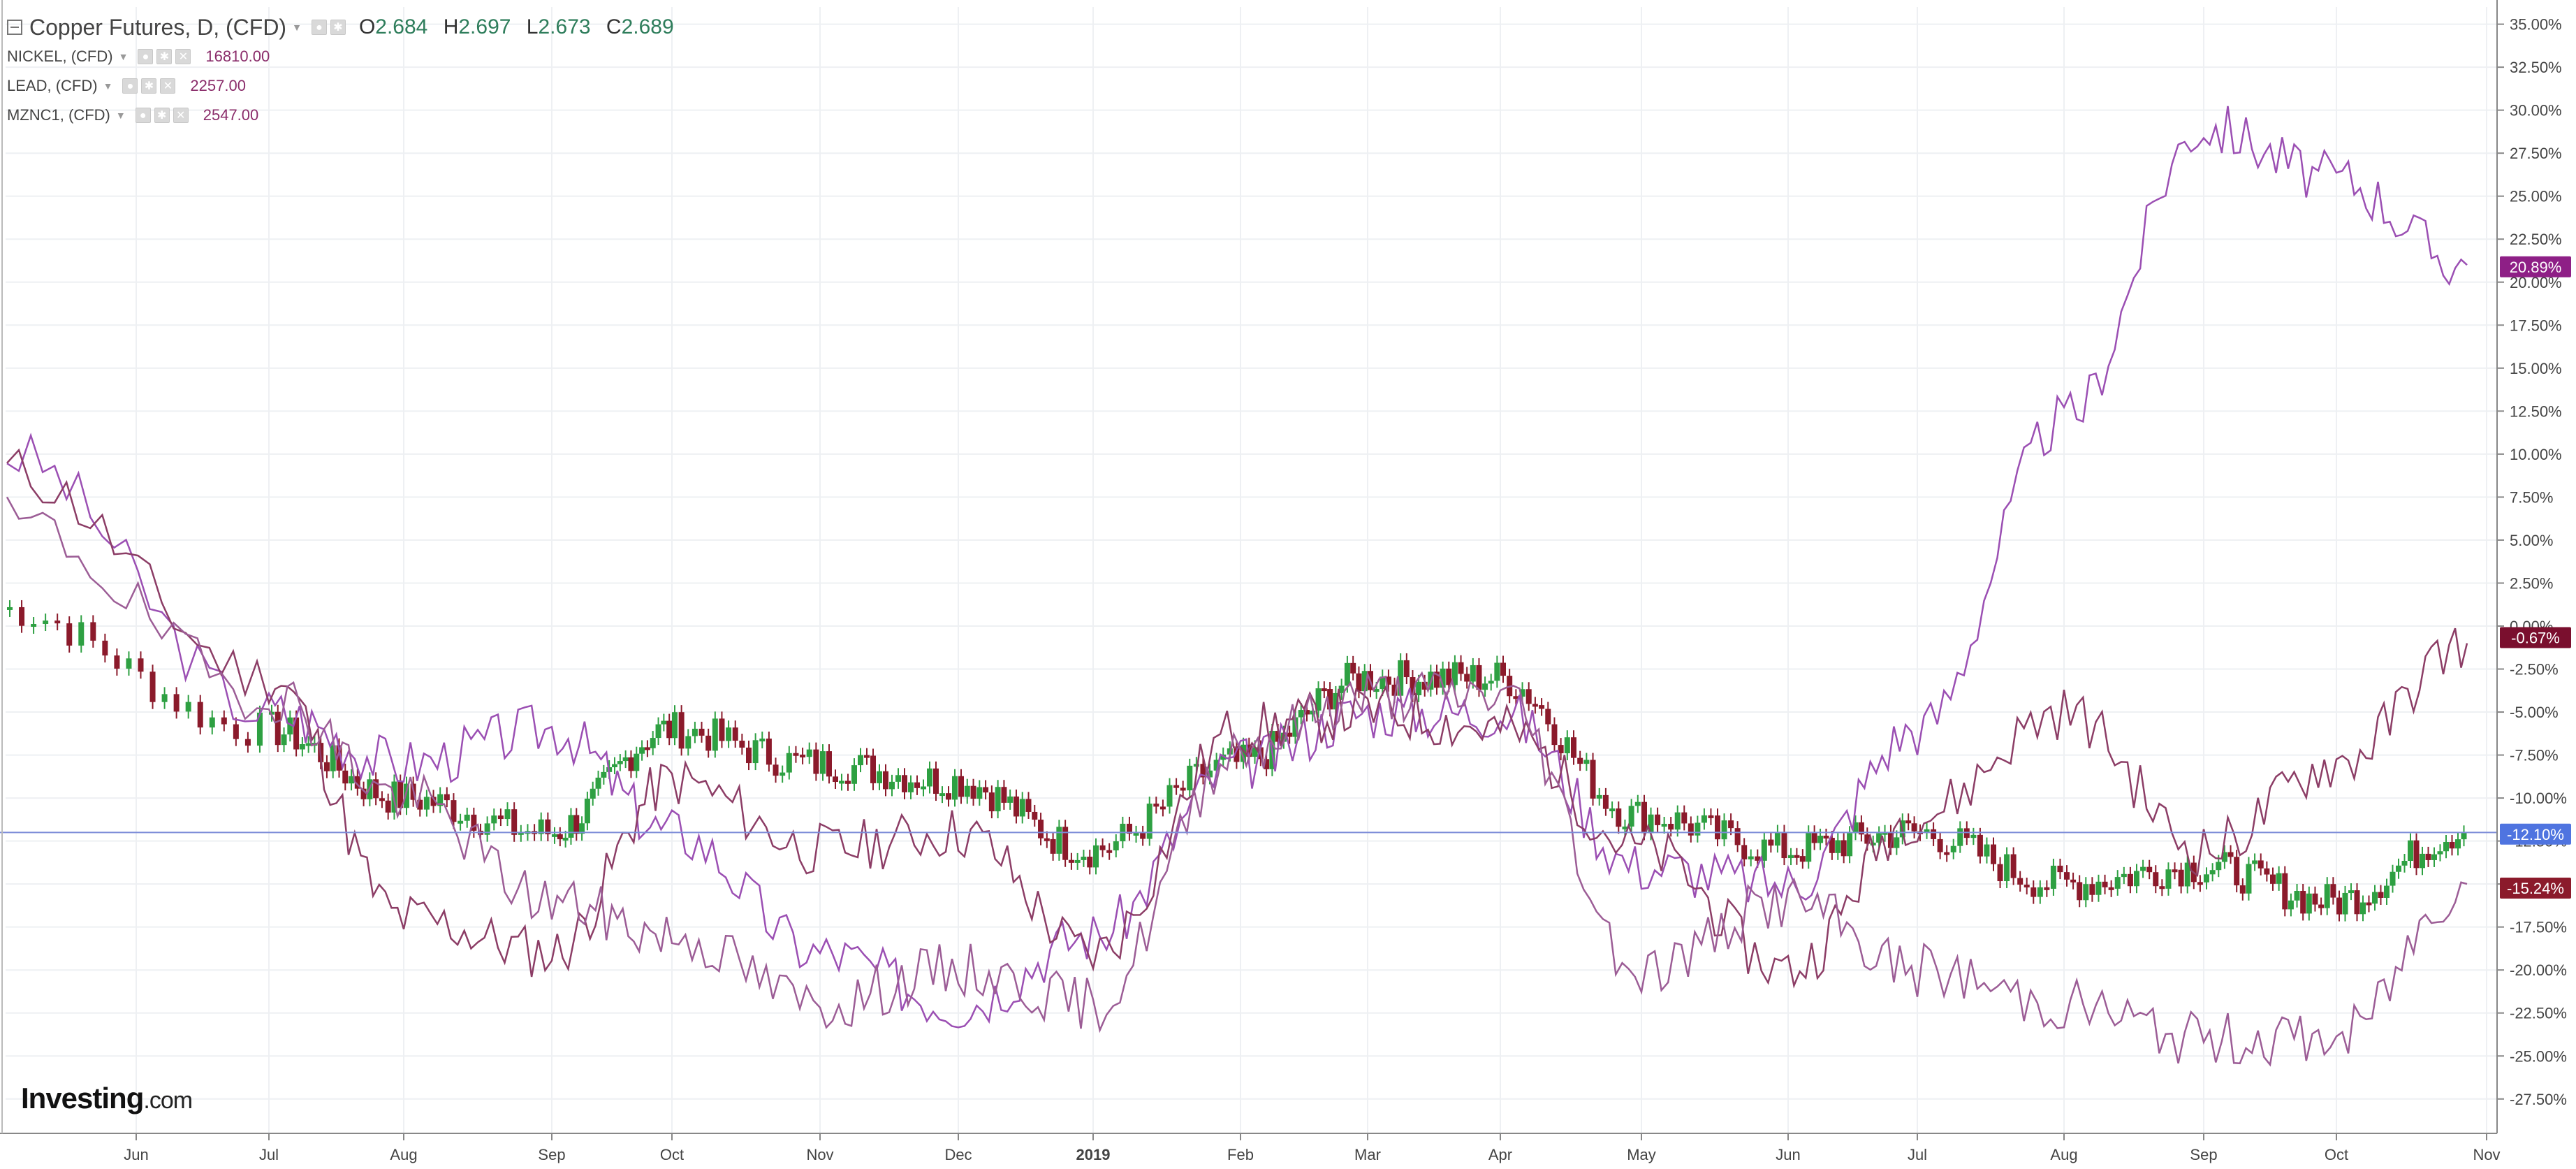  I want to click on y-tick-label: 30.00%, so click(2536, 111).